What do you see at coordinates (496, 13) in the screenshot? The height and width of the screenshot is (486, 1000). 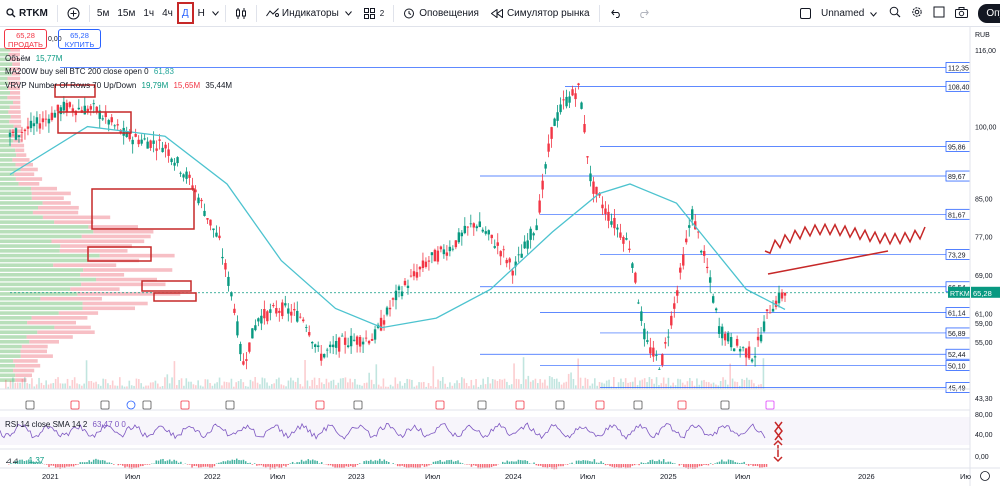 I see `rewind-icon` at bounding box center [496, 13].